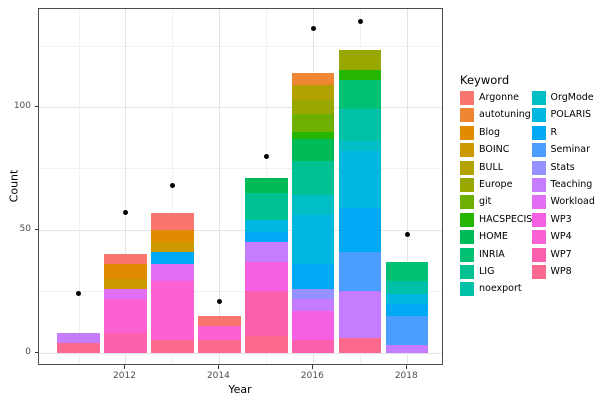 This screenshot has height=400, width=600. Describe the element at coordinates (312, 375) in the screenshot. I see `x-tick-label: 2016` at that location.